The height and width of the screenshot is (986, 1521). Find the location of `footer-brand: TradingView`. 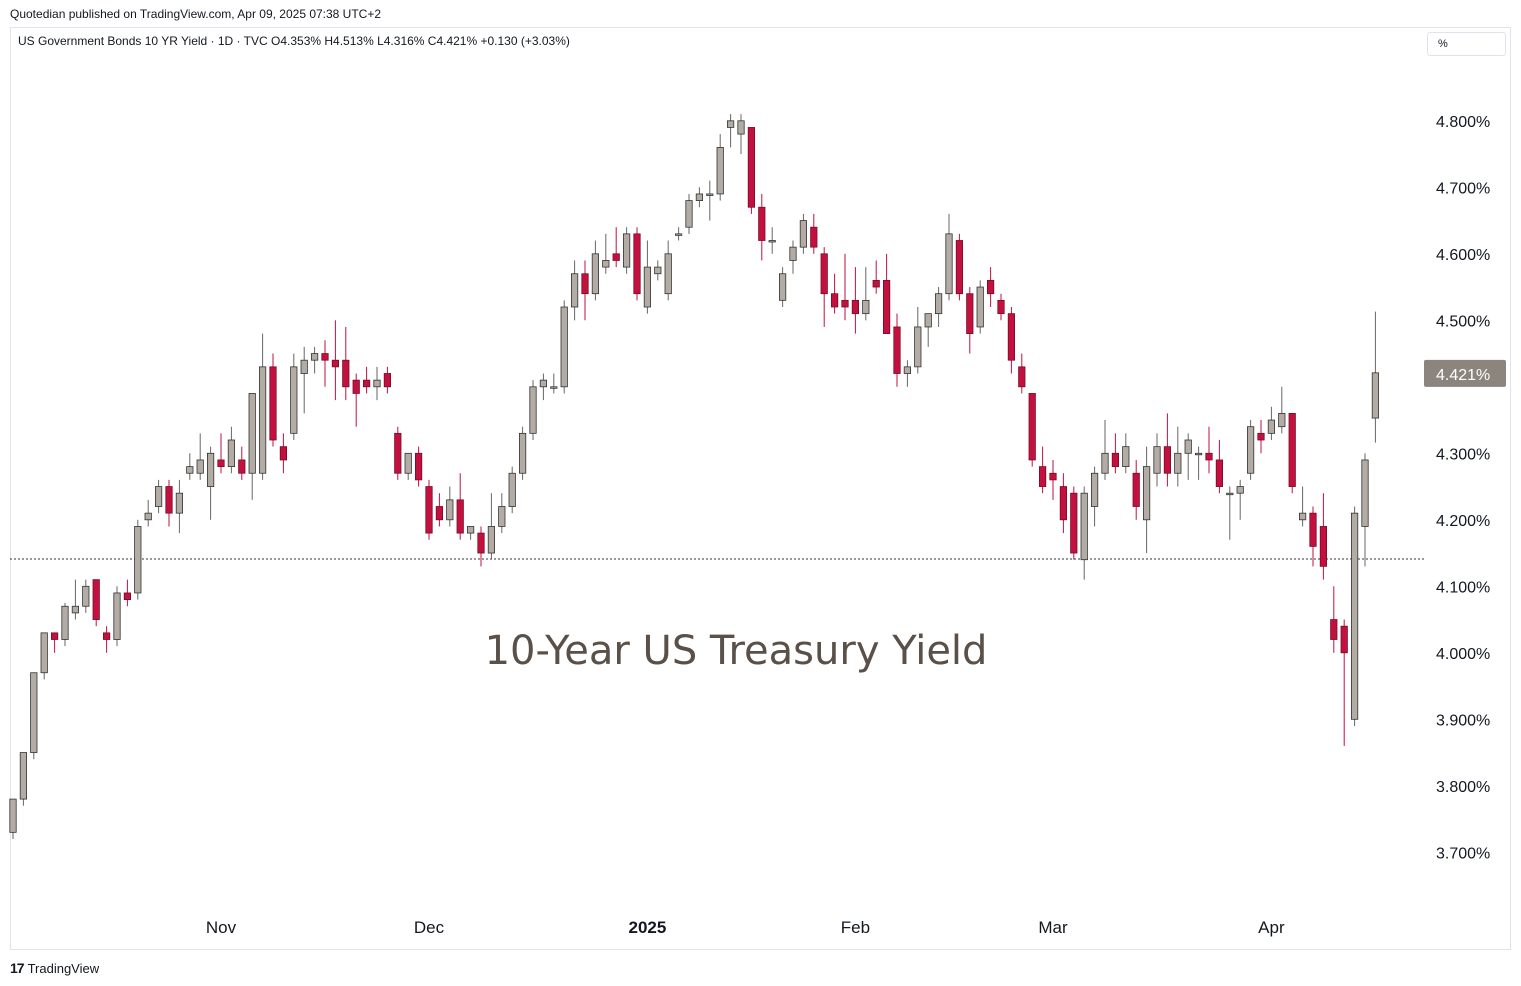

footer-brand: TradingView is located at coordinates (63, 968).